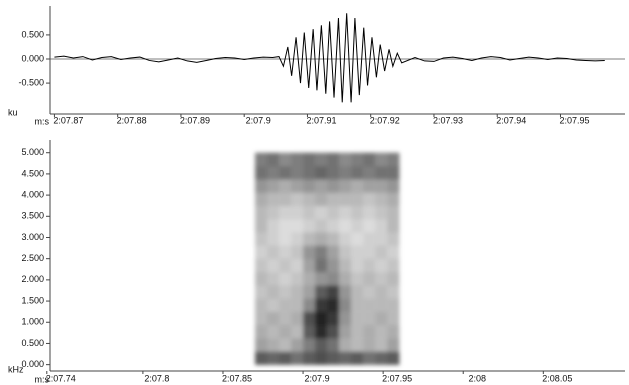  I want to click on x-tick-label: 2:07.95, so click(397, 378).